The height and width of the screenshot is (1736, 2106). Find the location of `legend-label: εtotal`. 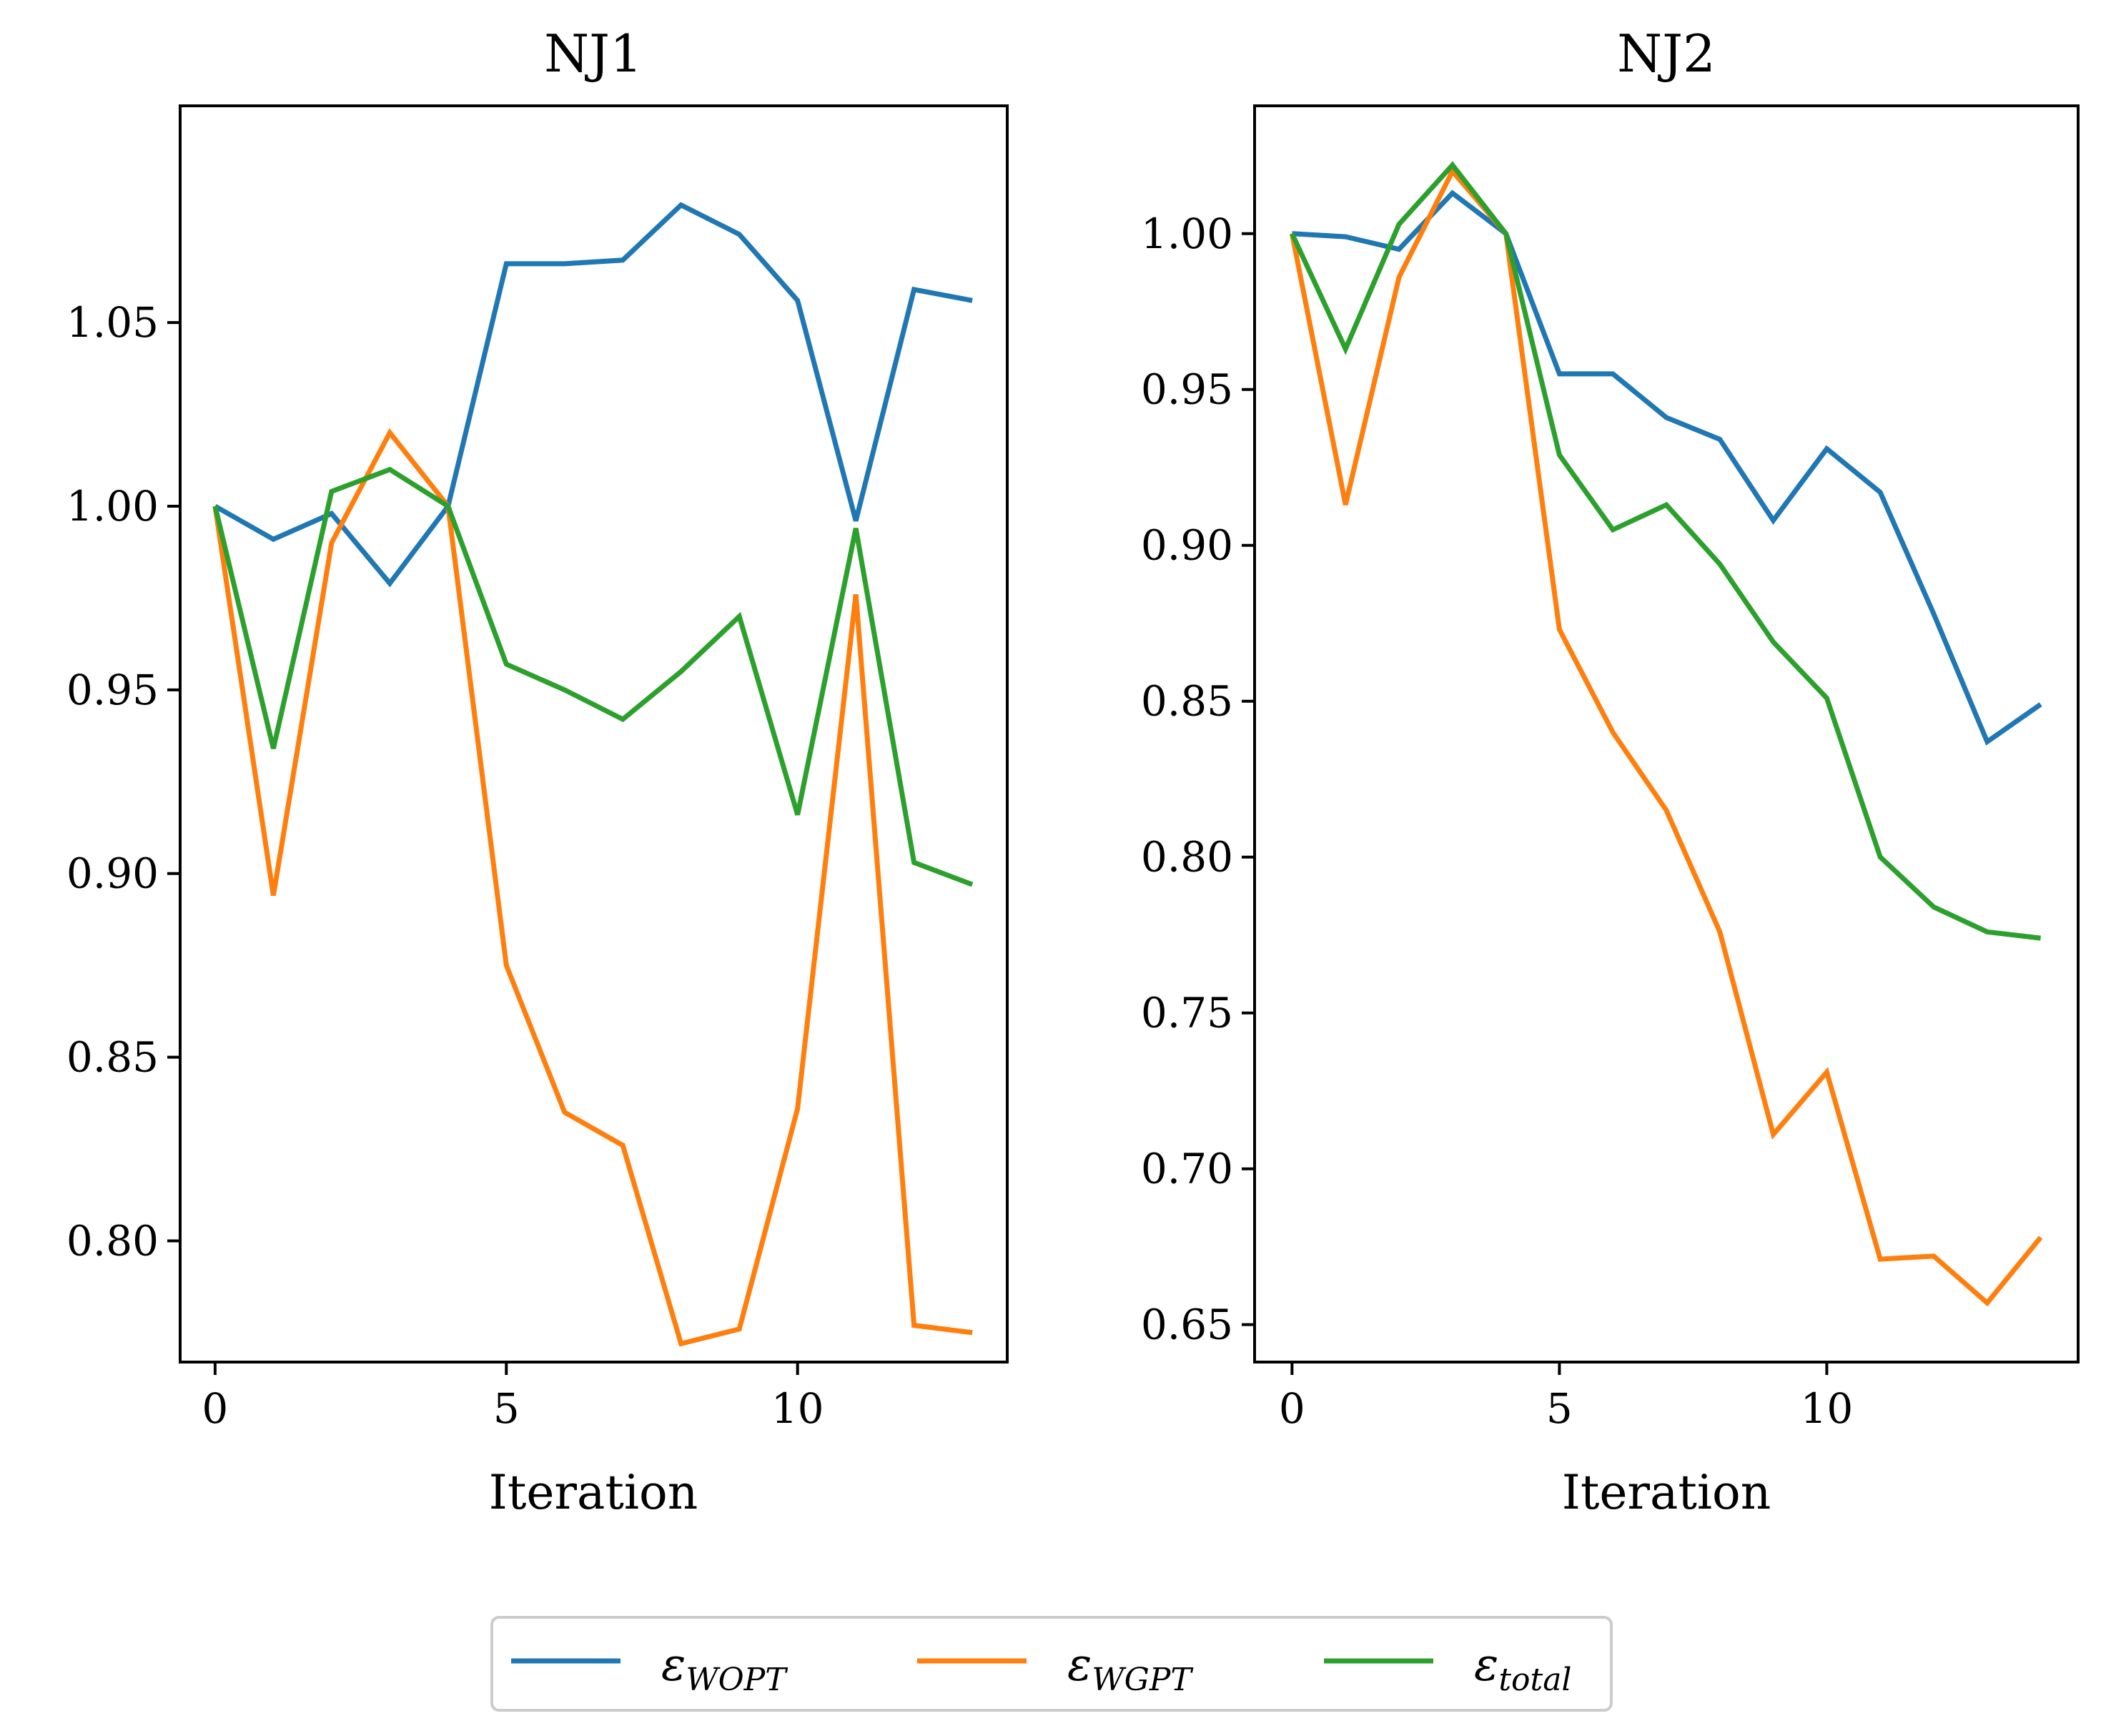

legend-label: εtotal is located at coordinates (1523, 1668).